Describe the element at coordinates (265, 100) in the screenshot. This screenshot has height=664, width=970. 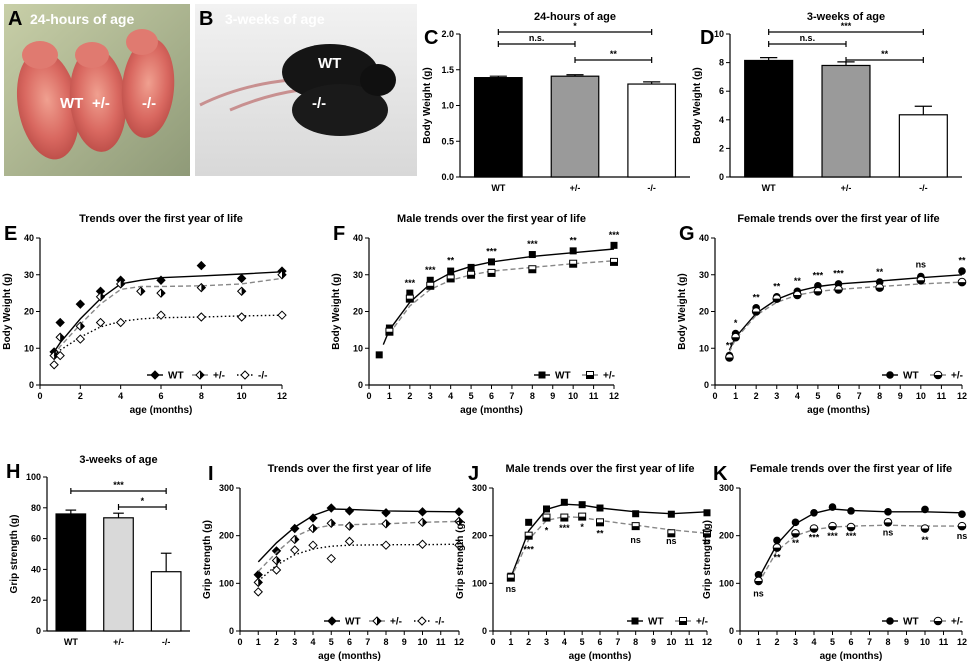
I see `mouse-wt-tail` at that location.